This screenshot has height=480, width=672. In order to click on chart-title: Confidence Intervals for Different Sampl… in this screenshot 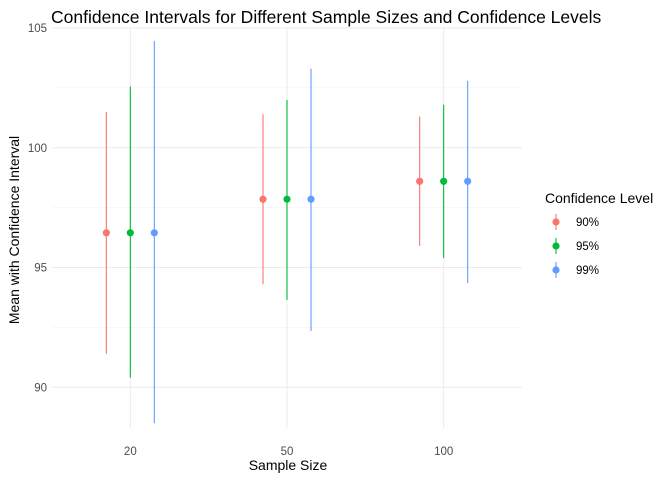, I will do `click(326, 17)`.